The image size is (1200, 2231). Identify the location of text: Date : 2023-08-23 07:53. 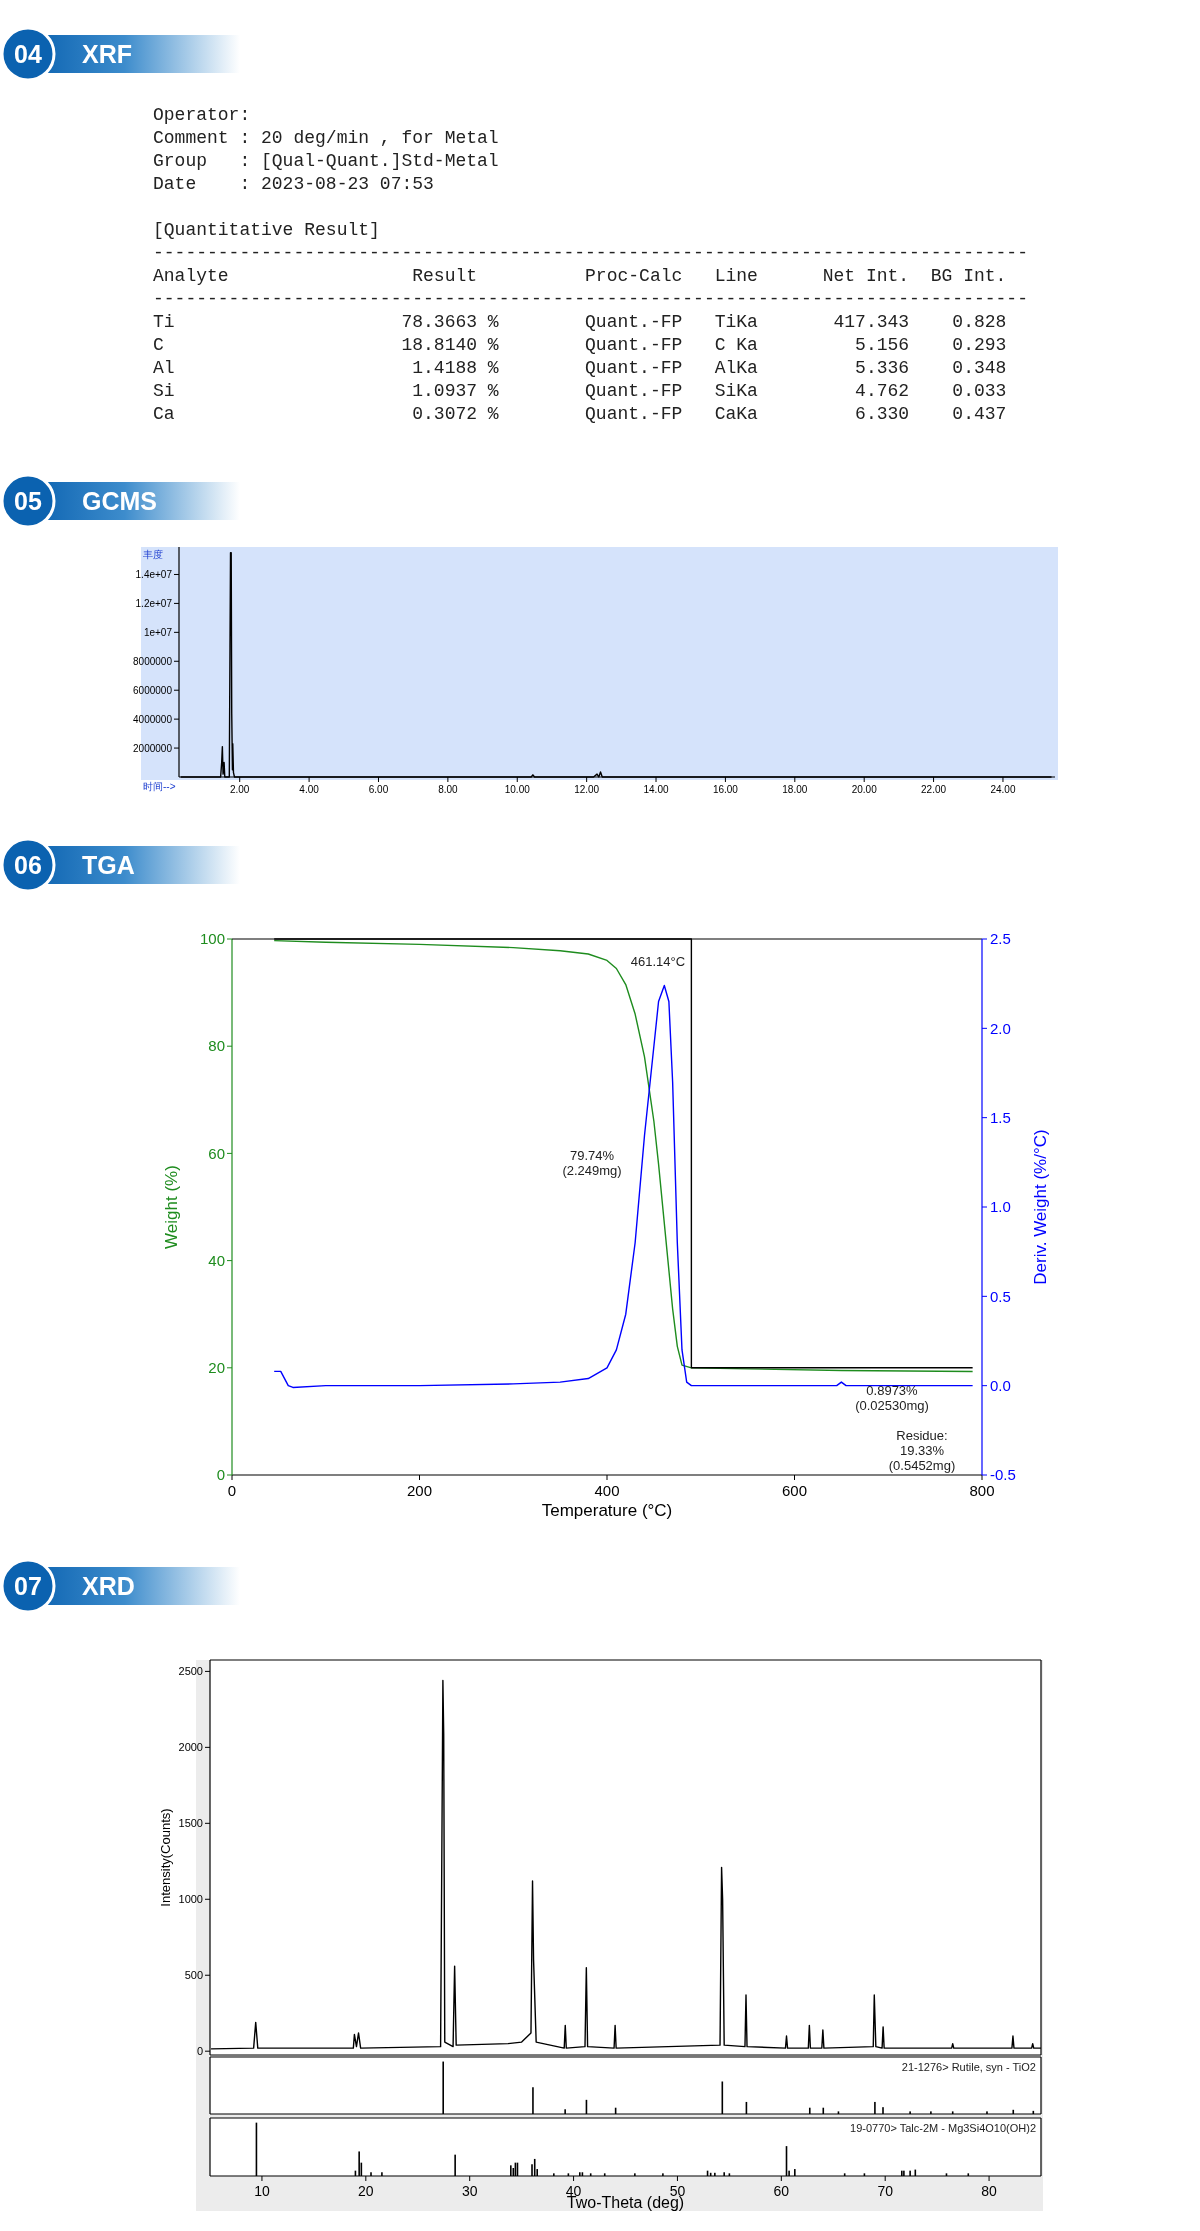
(293, 184).